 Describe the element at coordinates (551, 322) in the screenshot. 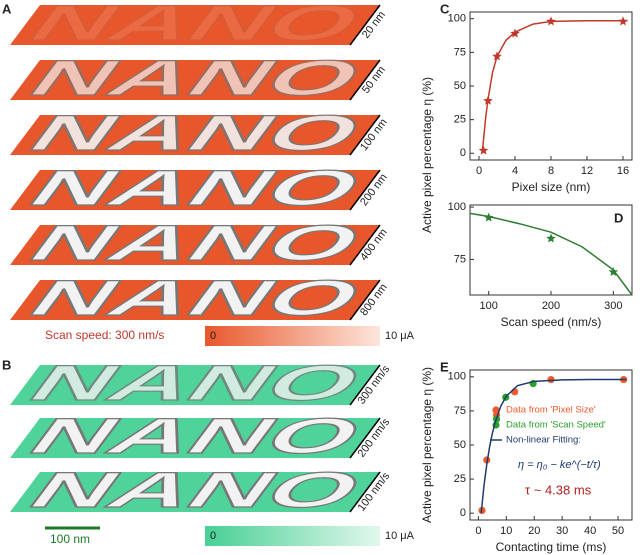

I see `x-axis-label: Scan speed (nm/s)` at that location.